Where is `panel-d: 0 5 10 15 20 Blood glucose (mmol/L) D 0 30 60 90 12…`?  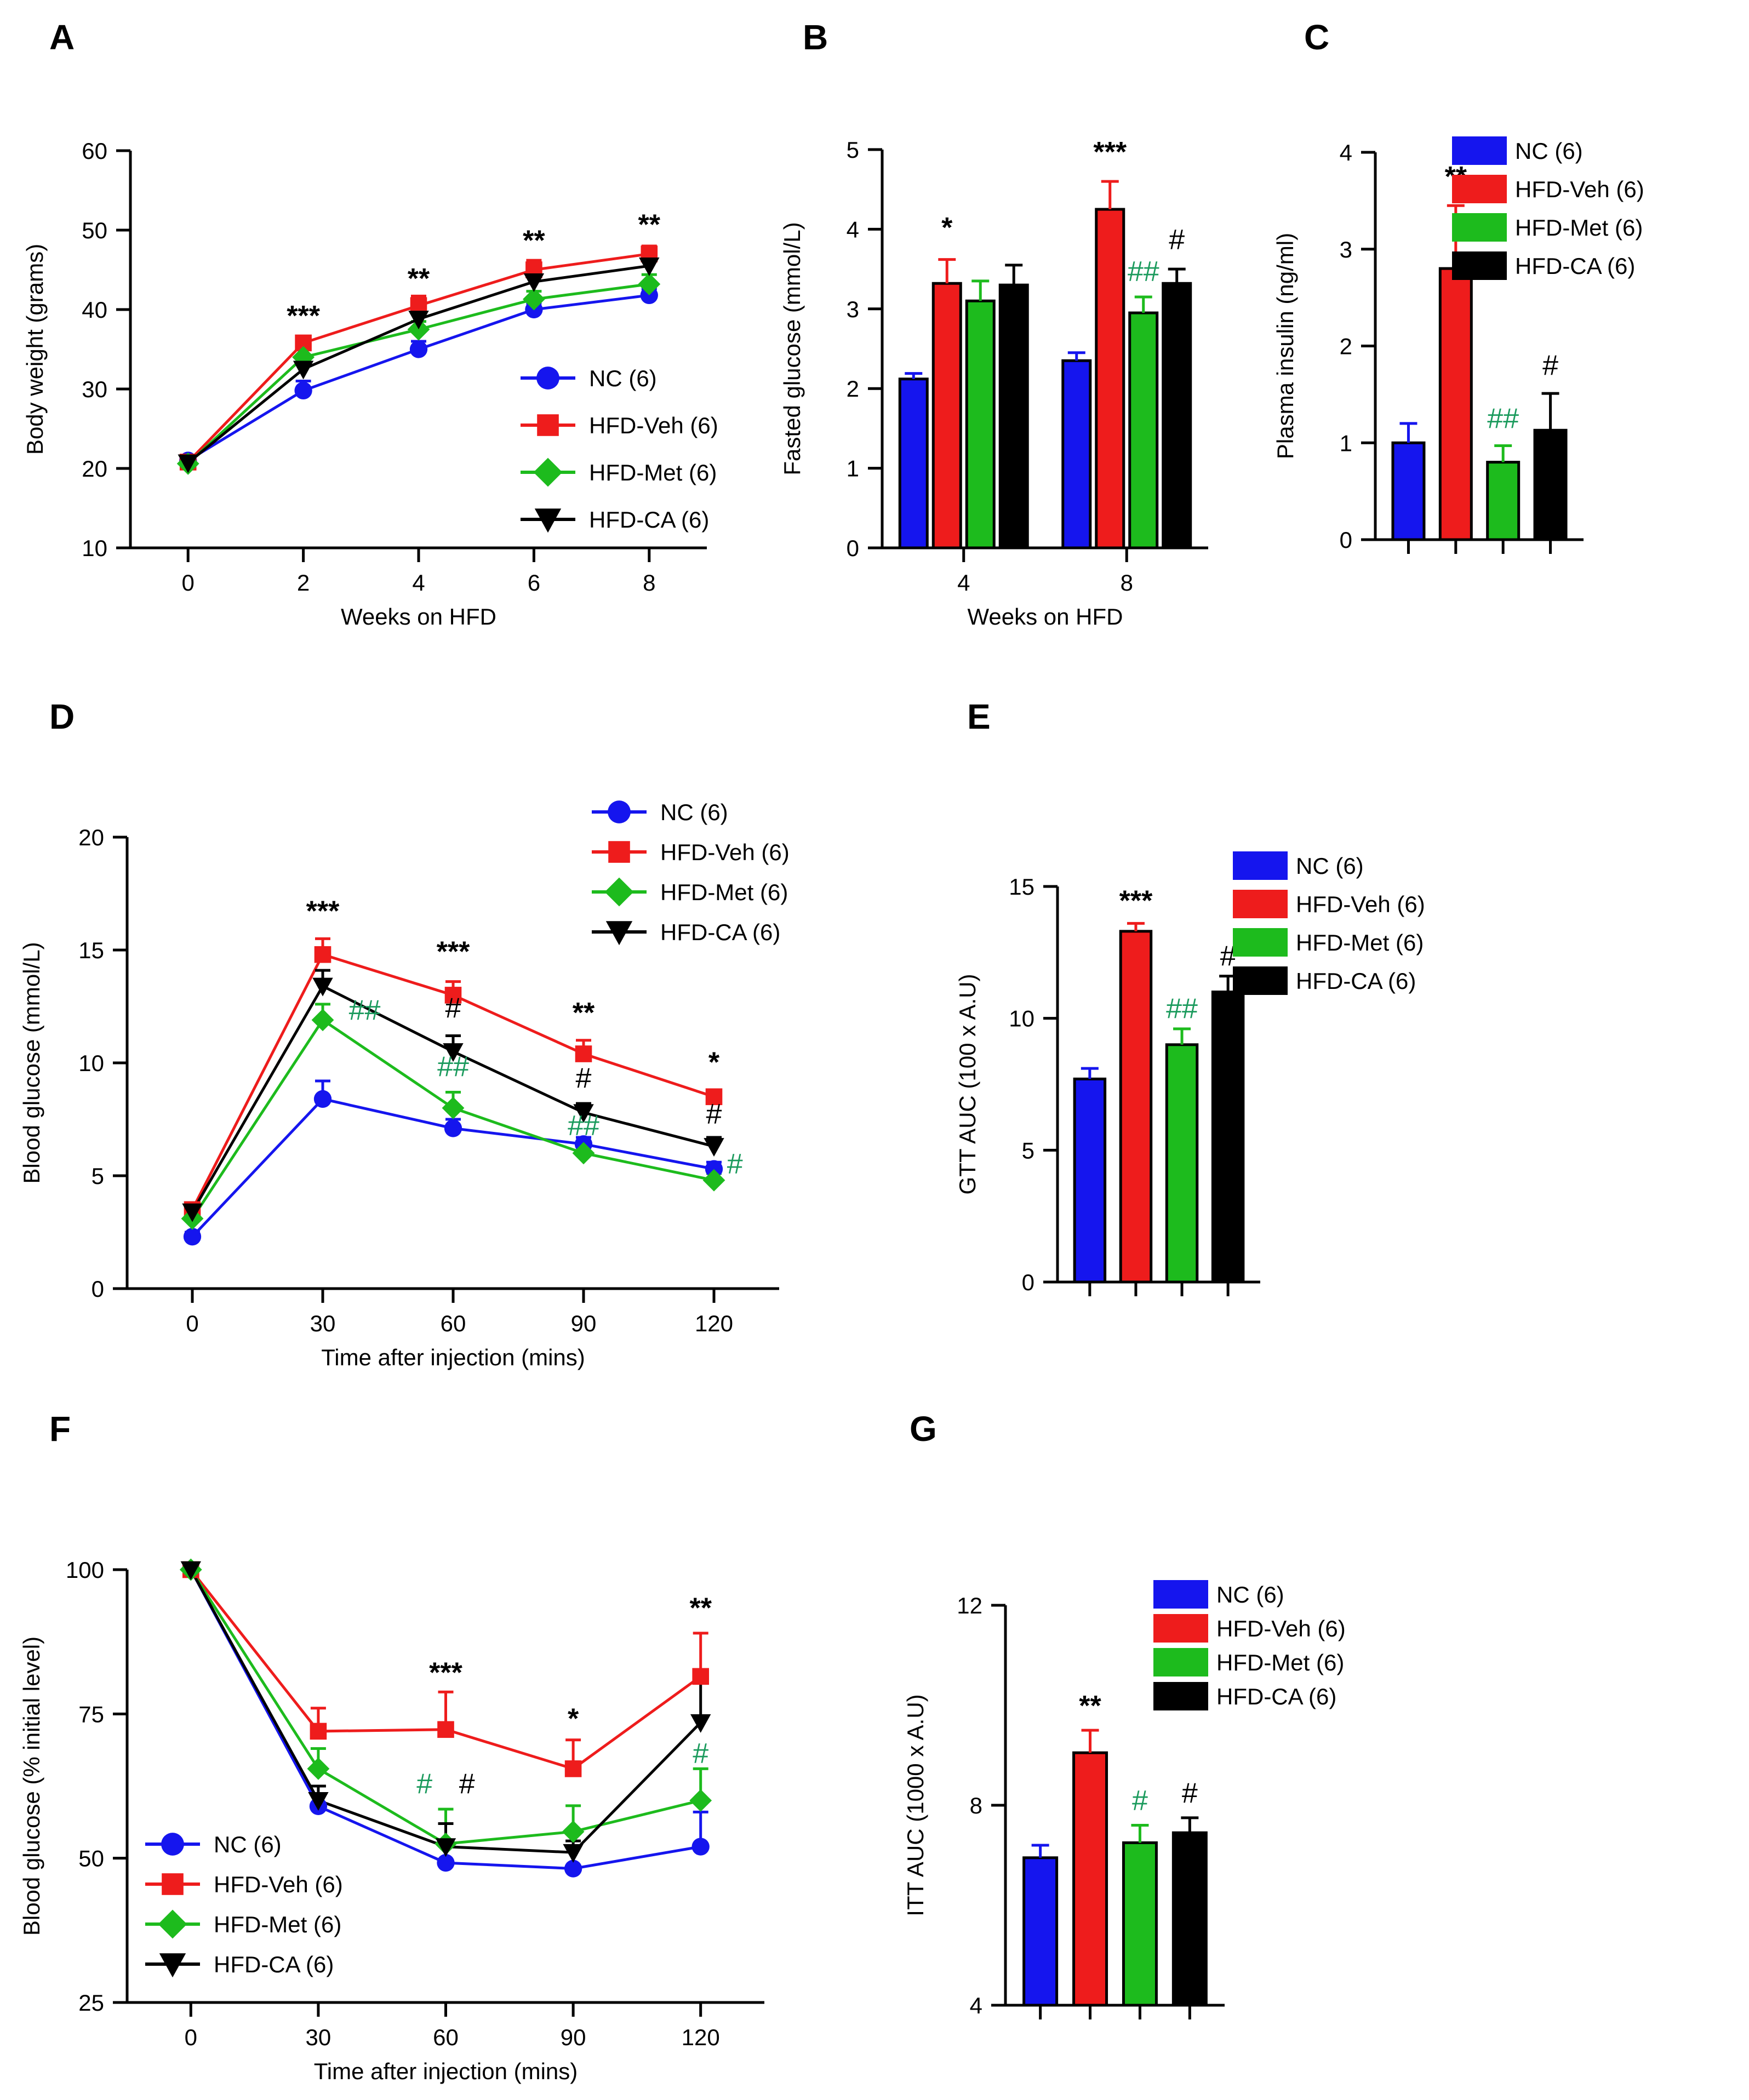
panel-d: 0 5 10 15 20 Blood glucose (mmol/L) D 0 30 60 90 12… is located at coordinates (405, 1033).